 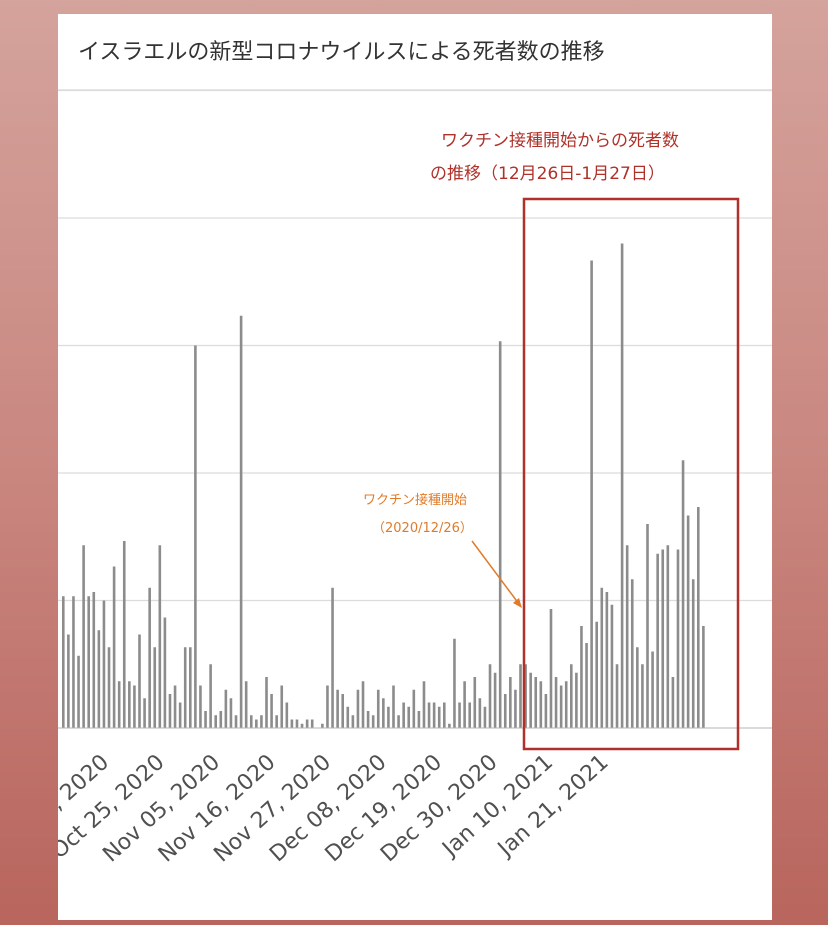 What do you see at coordinates (517, 603) in the screenshot?
I see `vaccination-start-arrow-head` at bounding box center [517, 603].